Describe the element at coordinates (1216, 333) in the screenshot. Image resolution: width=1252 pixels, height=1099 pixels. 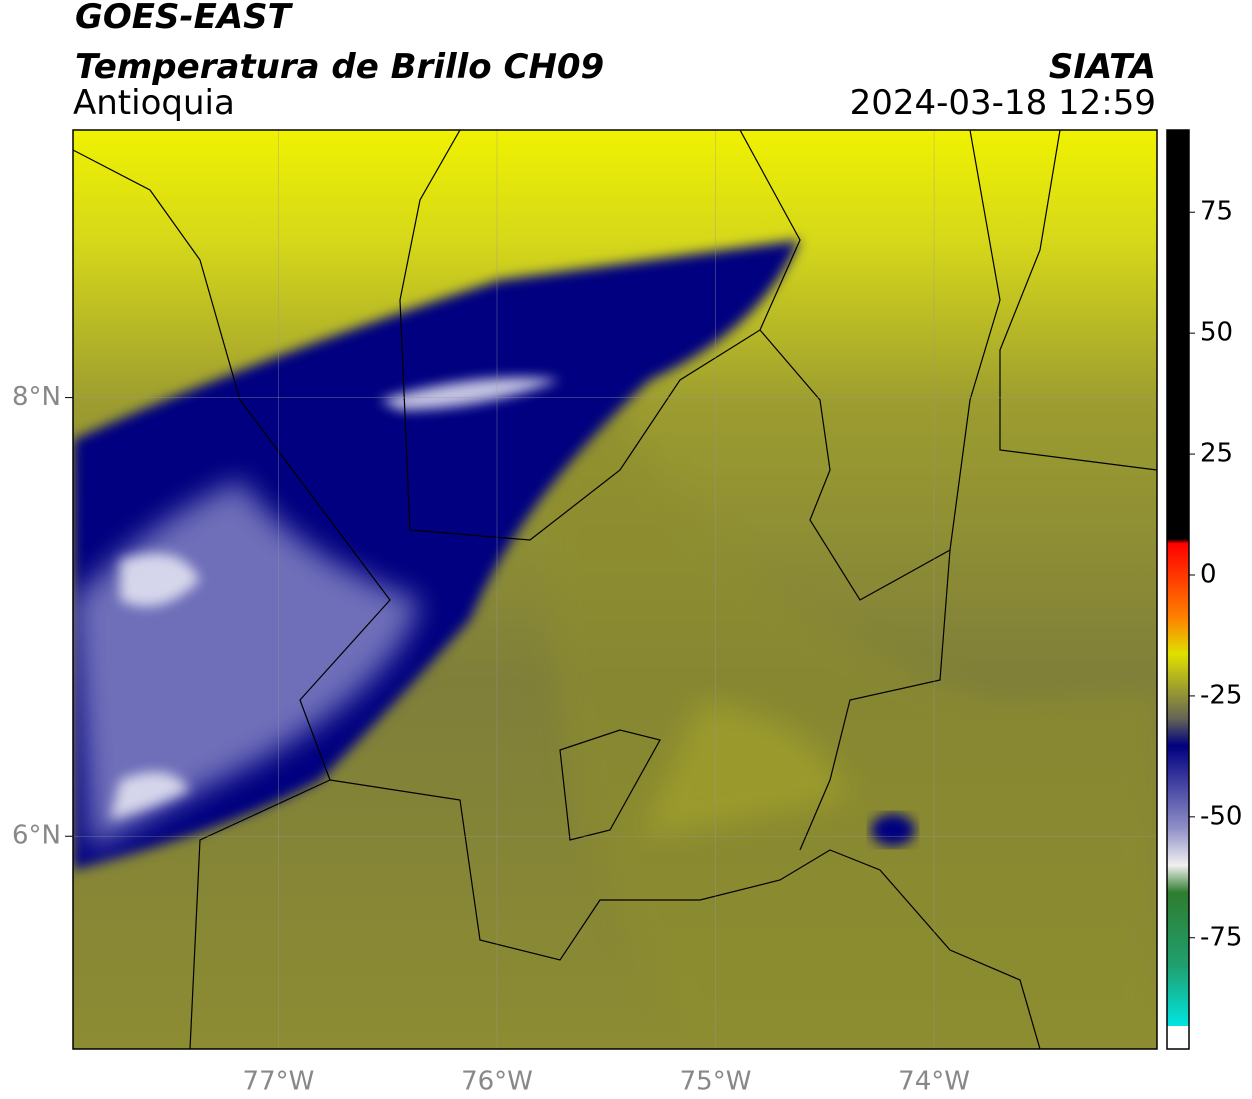
I see `colorbar-tick-label: 50` at that location.